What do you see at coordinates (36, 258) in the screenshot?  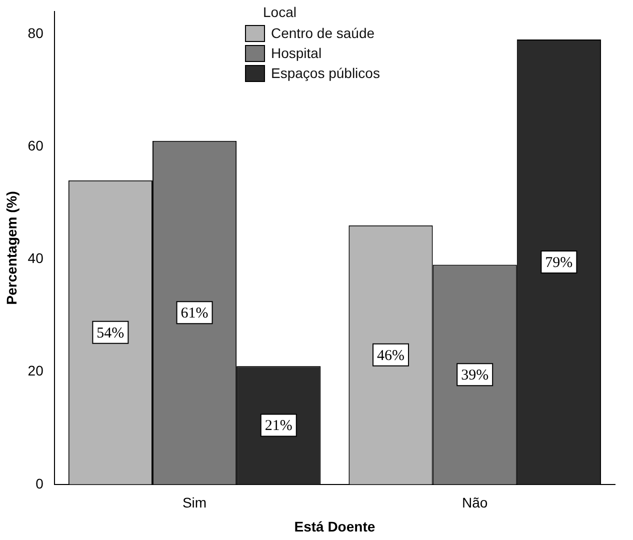 I see `y-tick-label: 40` at bounding box center [36, 258].